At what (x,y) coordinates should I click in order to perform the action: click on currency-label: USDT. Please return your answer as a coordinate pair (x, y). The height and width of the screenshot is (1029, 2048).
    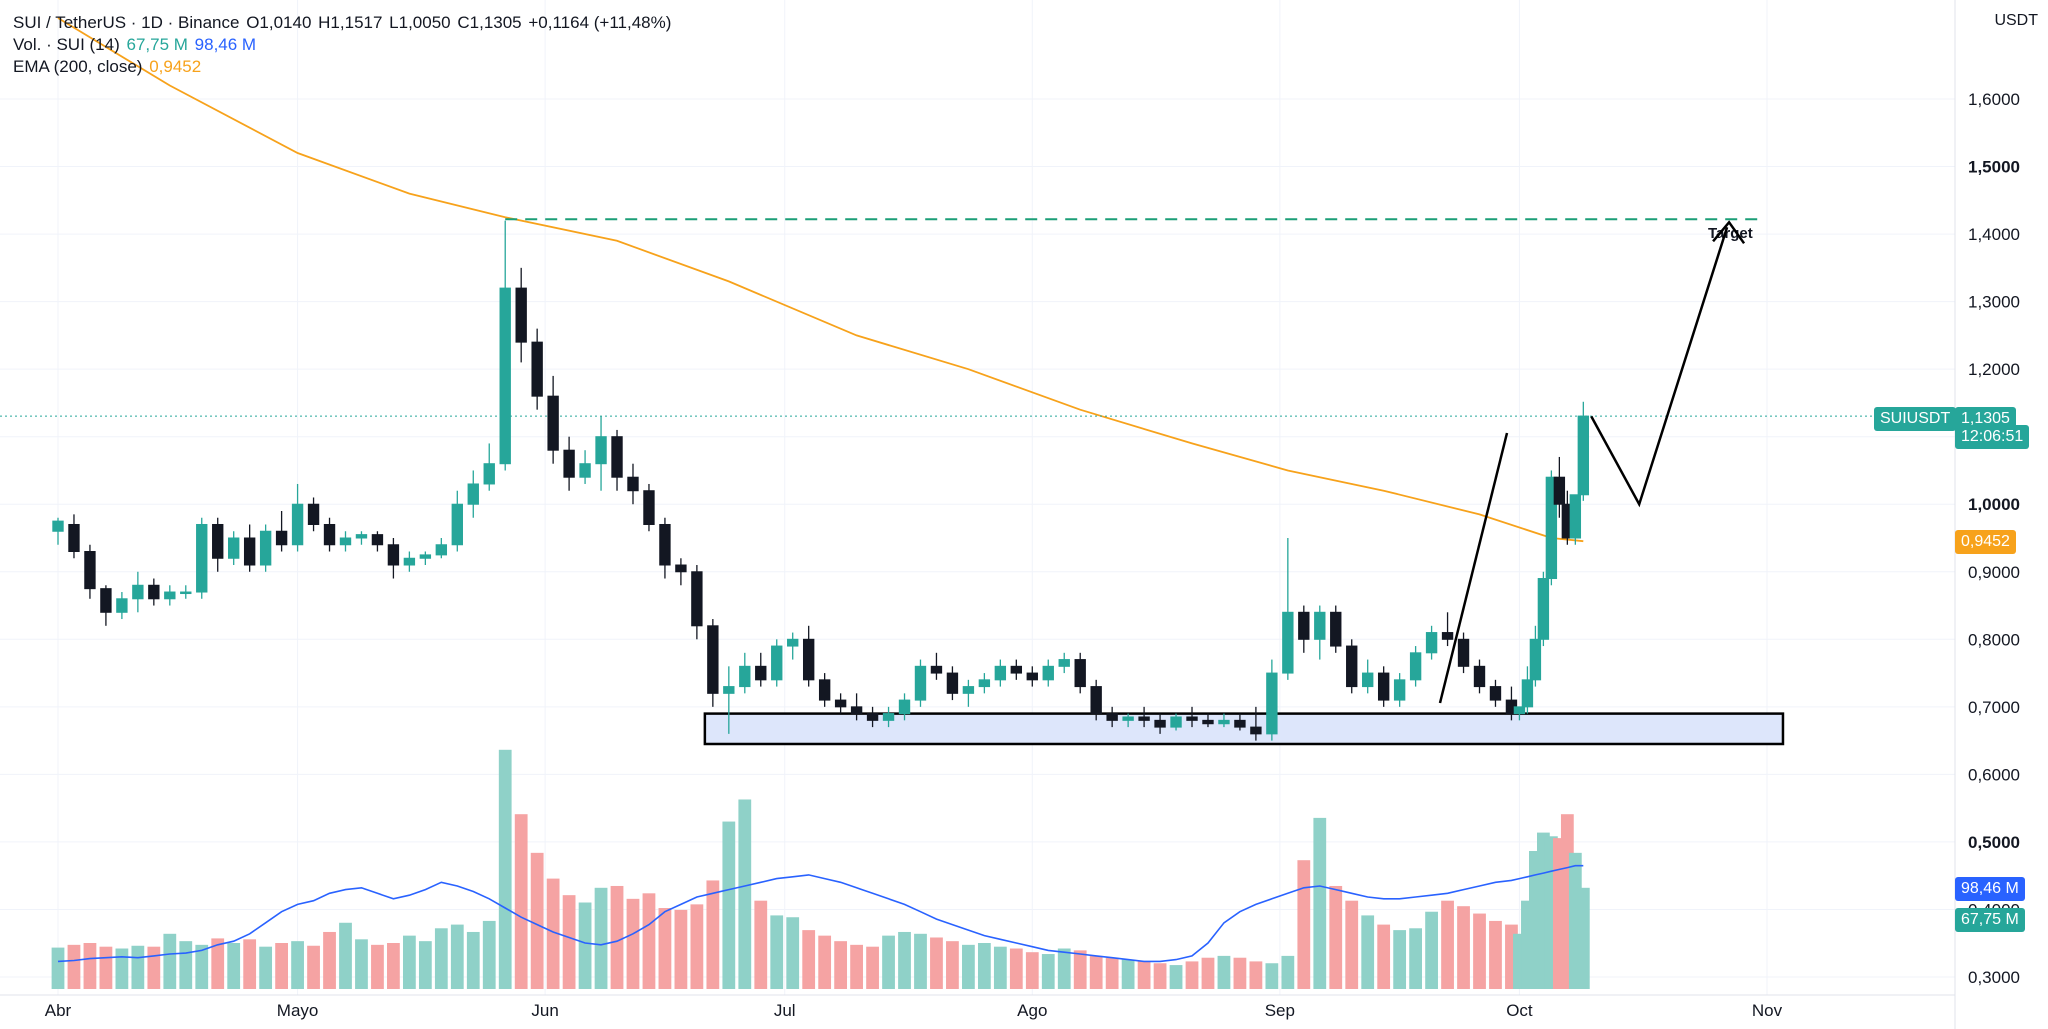
    Looking at the image, I should click on (2016, 20).